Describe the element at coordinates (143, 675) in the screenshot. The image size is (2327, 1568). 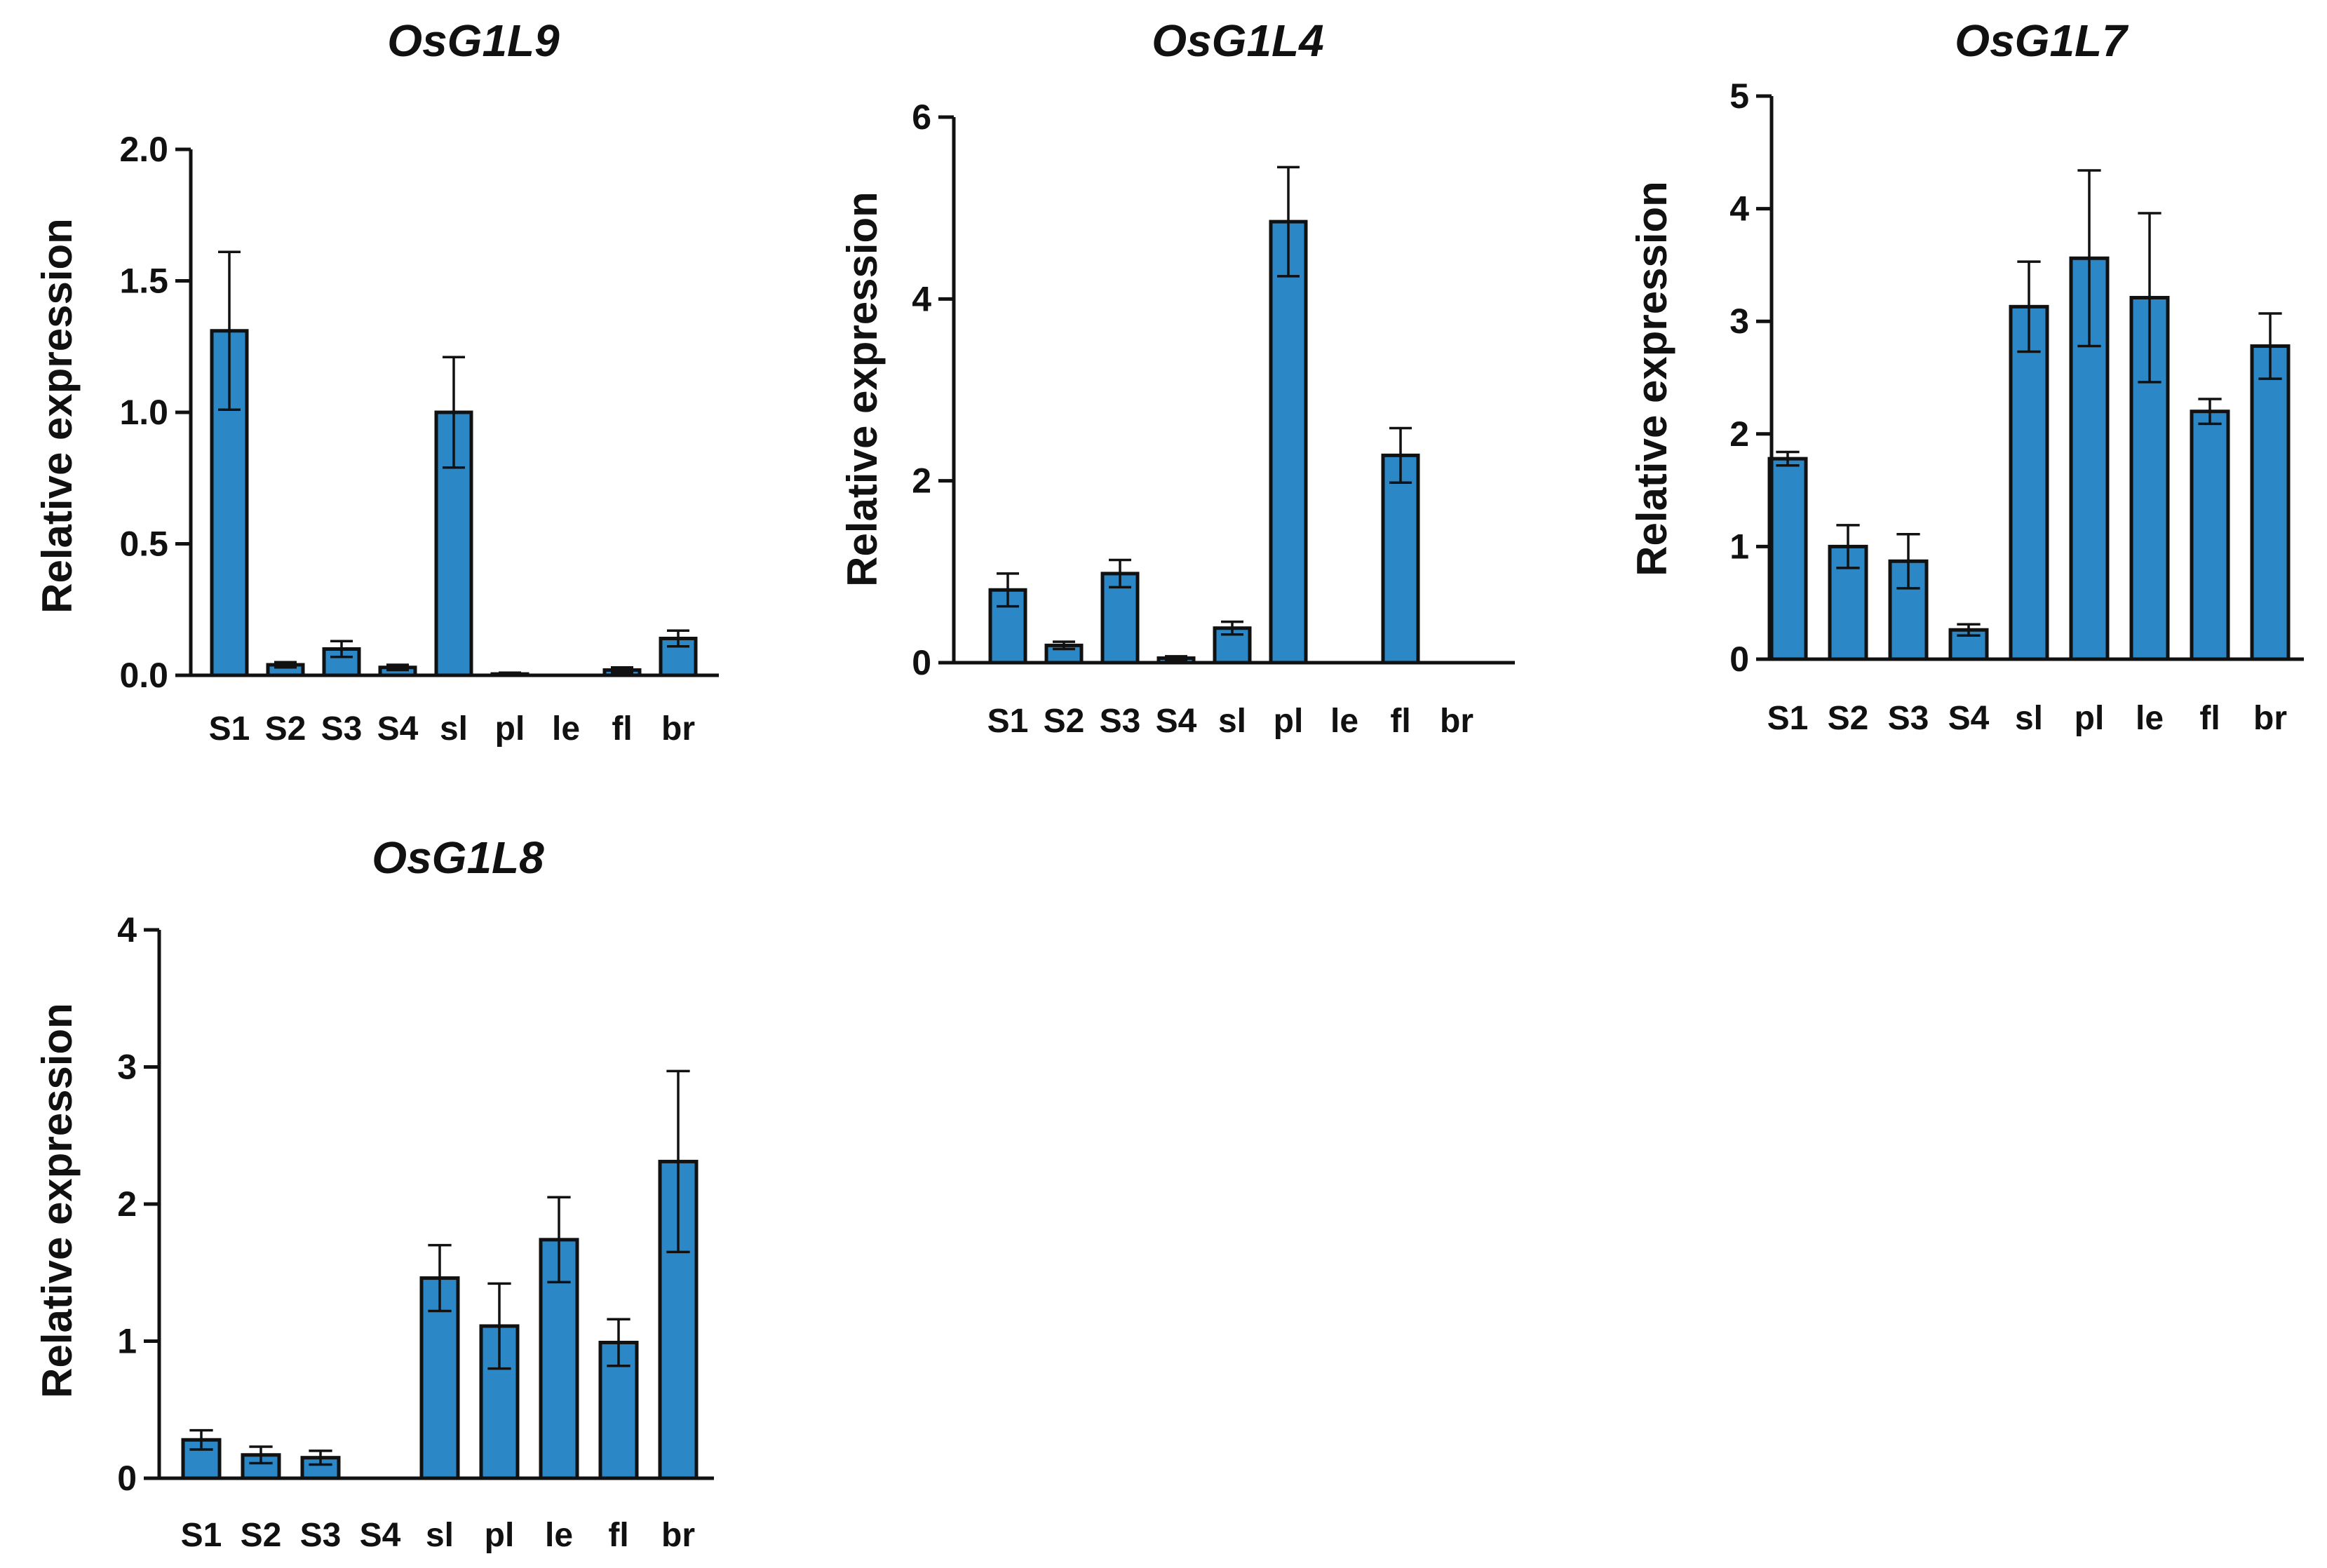
I see `y-tick-label: 0.0` at that location.